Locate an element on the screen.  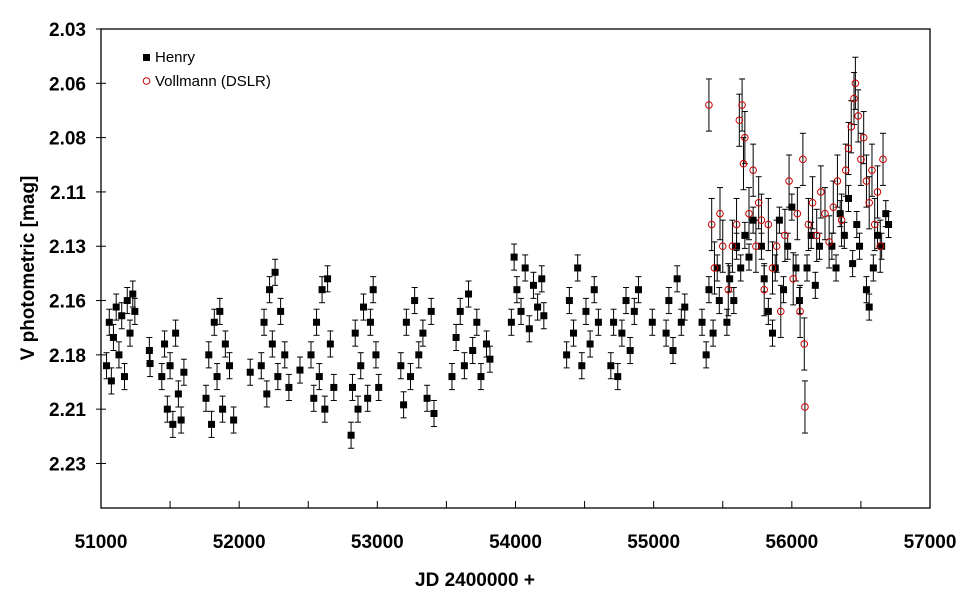
legend-label-henry: Henry is located at coordinates (175, 57).